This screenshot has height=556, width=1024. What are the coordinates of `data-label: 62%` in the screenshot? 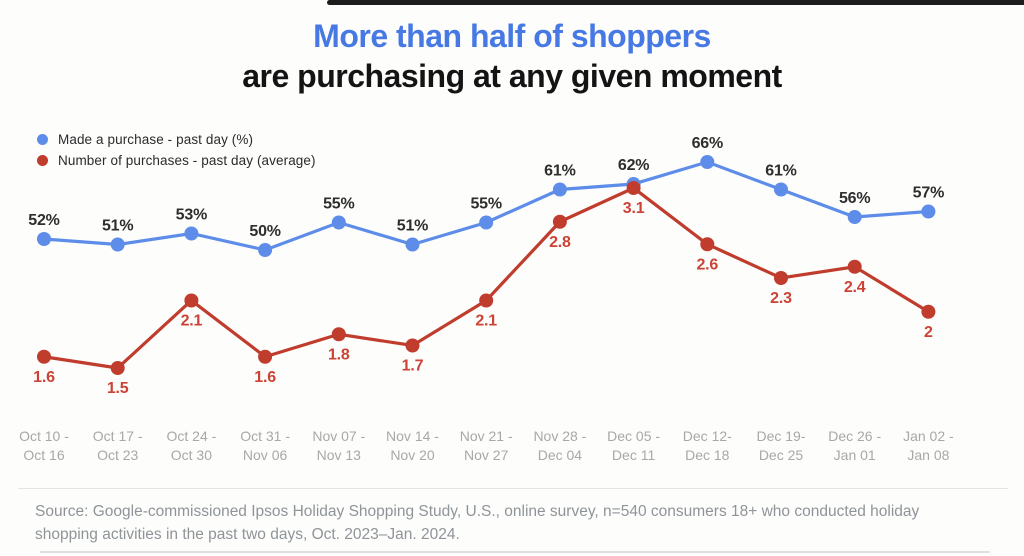 It's located at (633, 165).